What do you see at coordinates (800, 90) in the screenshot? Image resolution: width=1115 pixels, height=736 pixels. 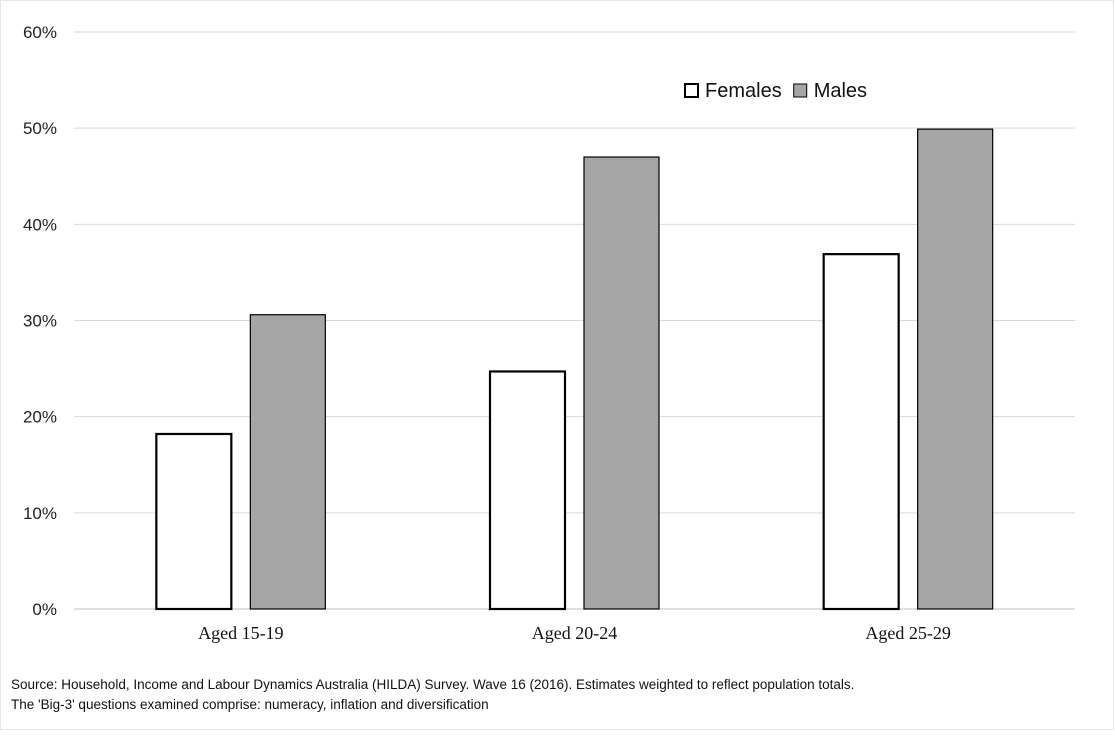 I see `legend-swatch-males` at bounding box center [800, 90].